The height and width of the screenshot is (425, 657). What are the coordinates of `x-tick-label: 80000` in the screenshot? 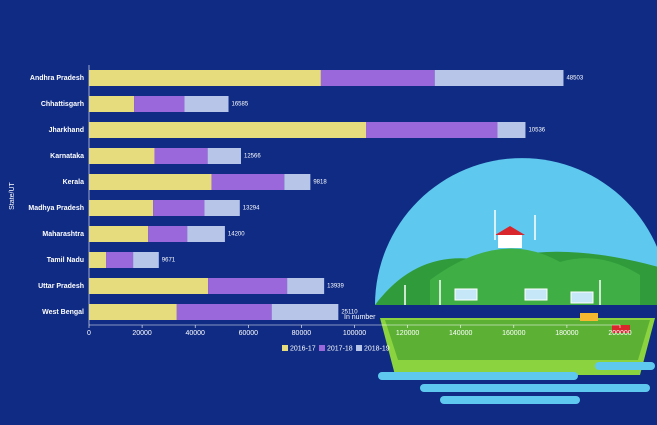 It's located at (302, 333).